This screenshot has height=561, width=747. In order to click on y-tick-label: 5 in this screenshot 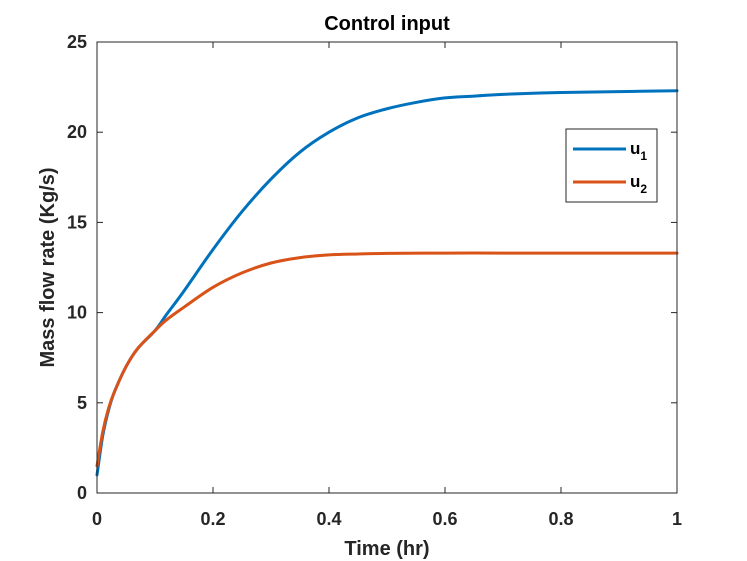, I will do `click(82, 403)`.